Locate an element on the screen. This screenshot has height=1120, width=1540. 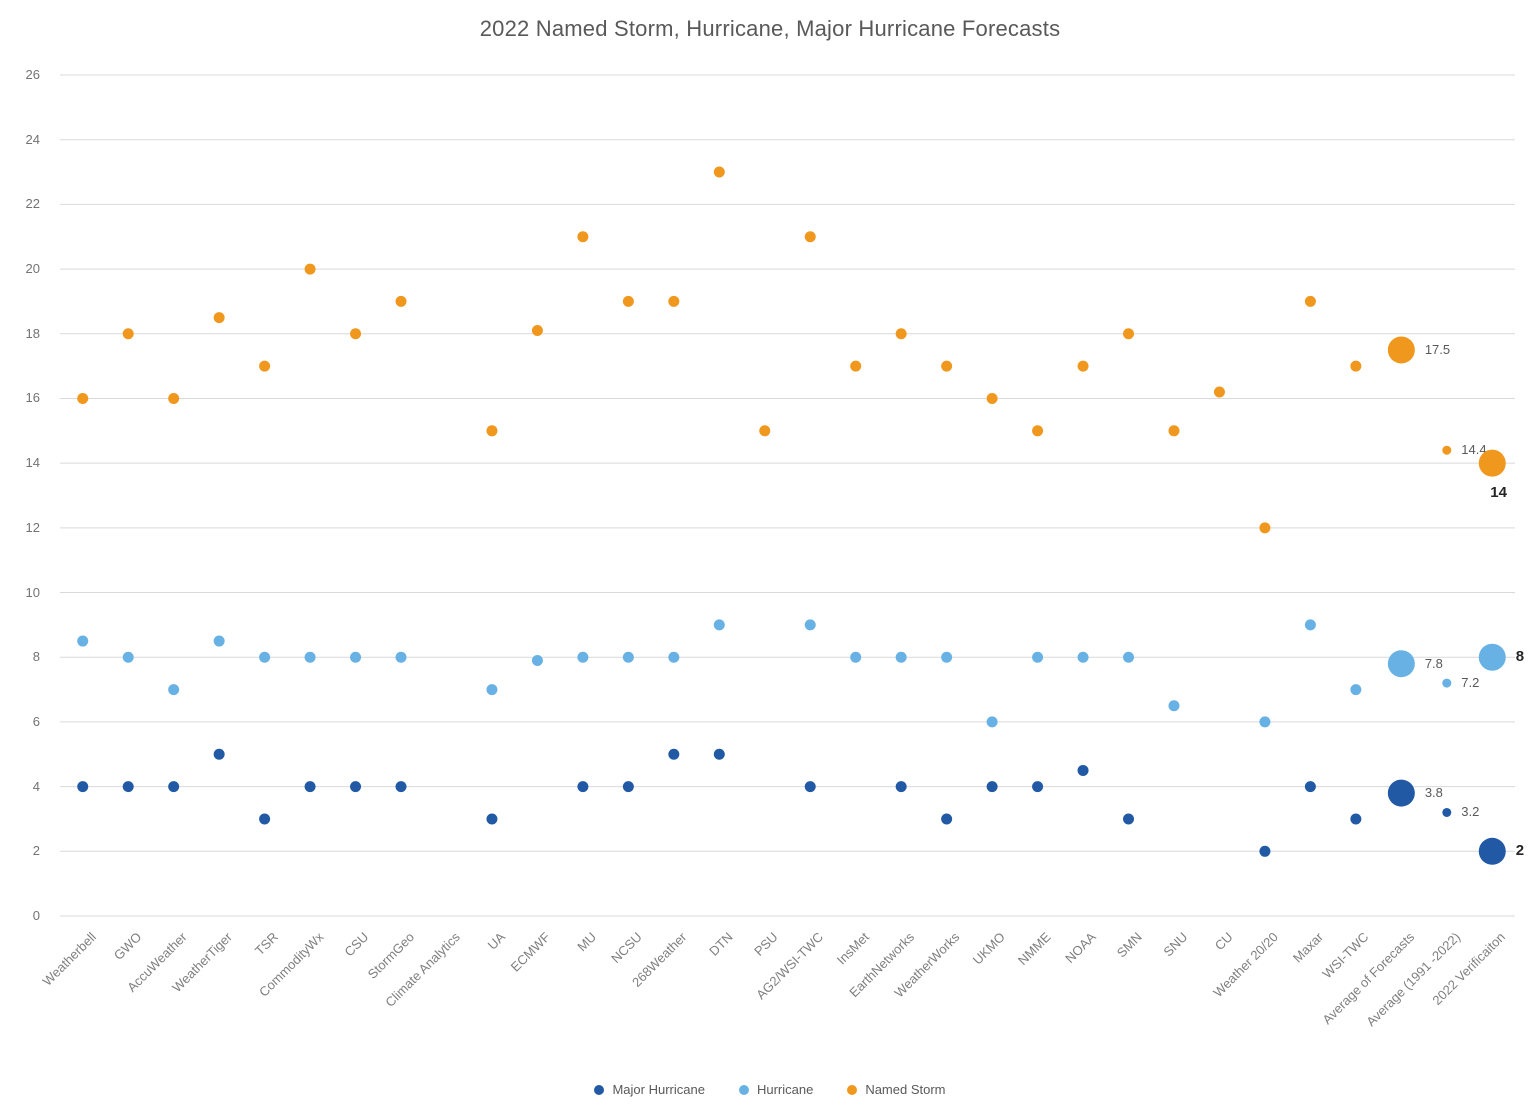
data-label-named-storm-14.4: 14.4 is located at coordinates (1474, 450).